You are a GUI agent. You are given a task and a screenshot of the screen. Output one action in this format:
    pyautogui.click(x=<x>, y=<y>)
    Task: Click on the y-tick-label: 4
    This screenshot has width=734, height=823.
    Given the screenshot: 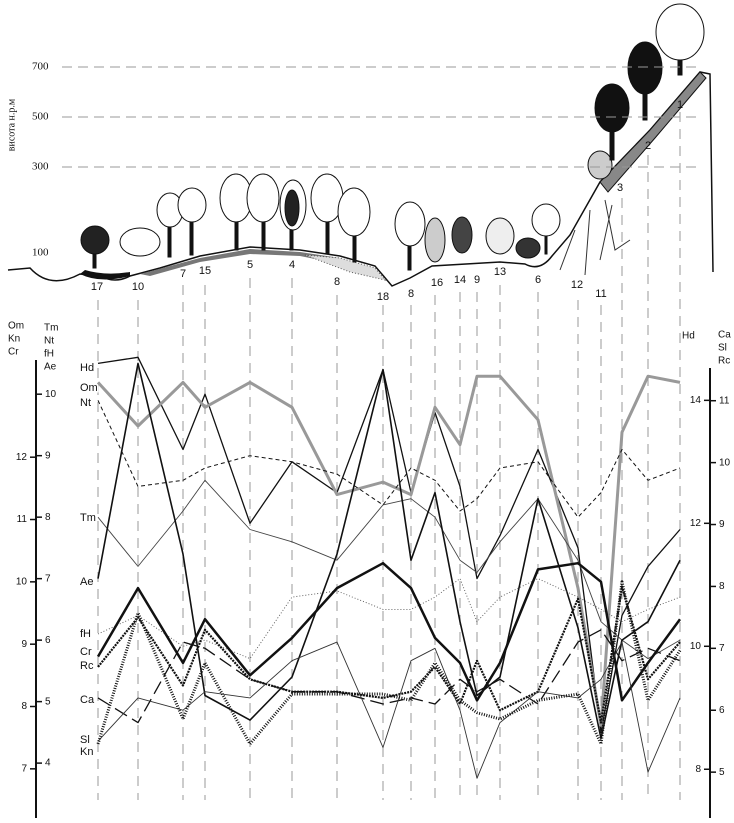 What is the action you would take?
    pyautogui.click(x=48, y=763)
    